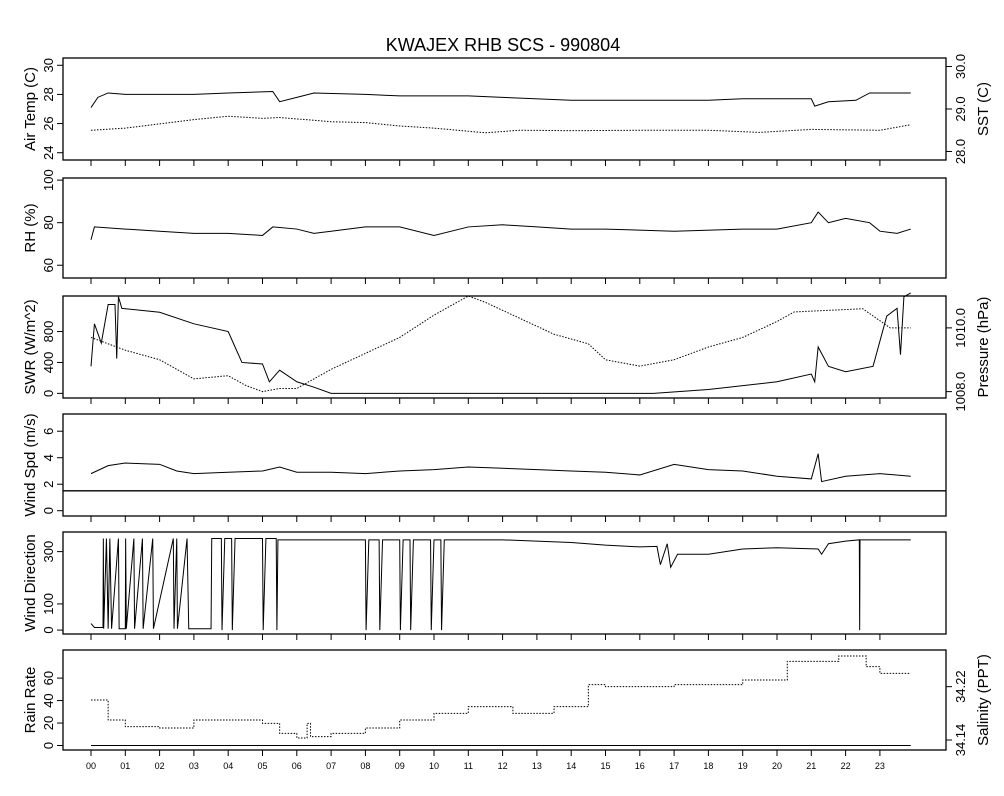 The height and width of the screenshot is (796, 1004). What do you see at coordinates (30, 109) in the screenshot?
I see `y-axis-label: Air Temp (C)` at bounding box center [30, 109].